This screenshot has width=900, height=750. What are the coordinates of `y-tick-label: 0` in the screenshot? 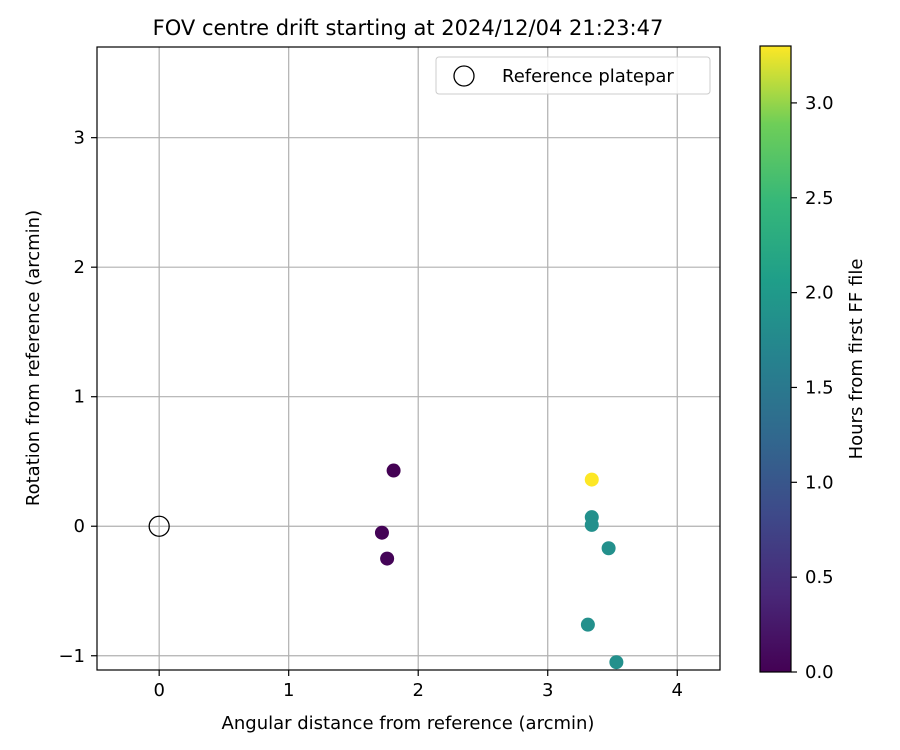 It's located at (79, 526).